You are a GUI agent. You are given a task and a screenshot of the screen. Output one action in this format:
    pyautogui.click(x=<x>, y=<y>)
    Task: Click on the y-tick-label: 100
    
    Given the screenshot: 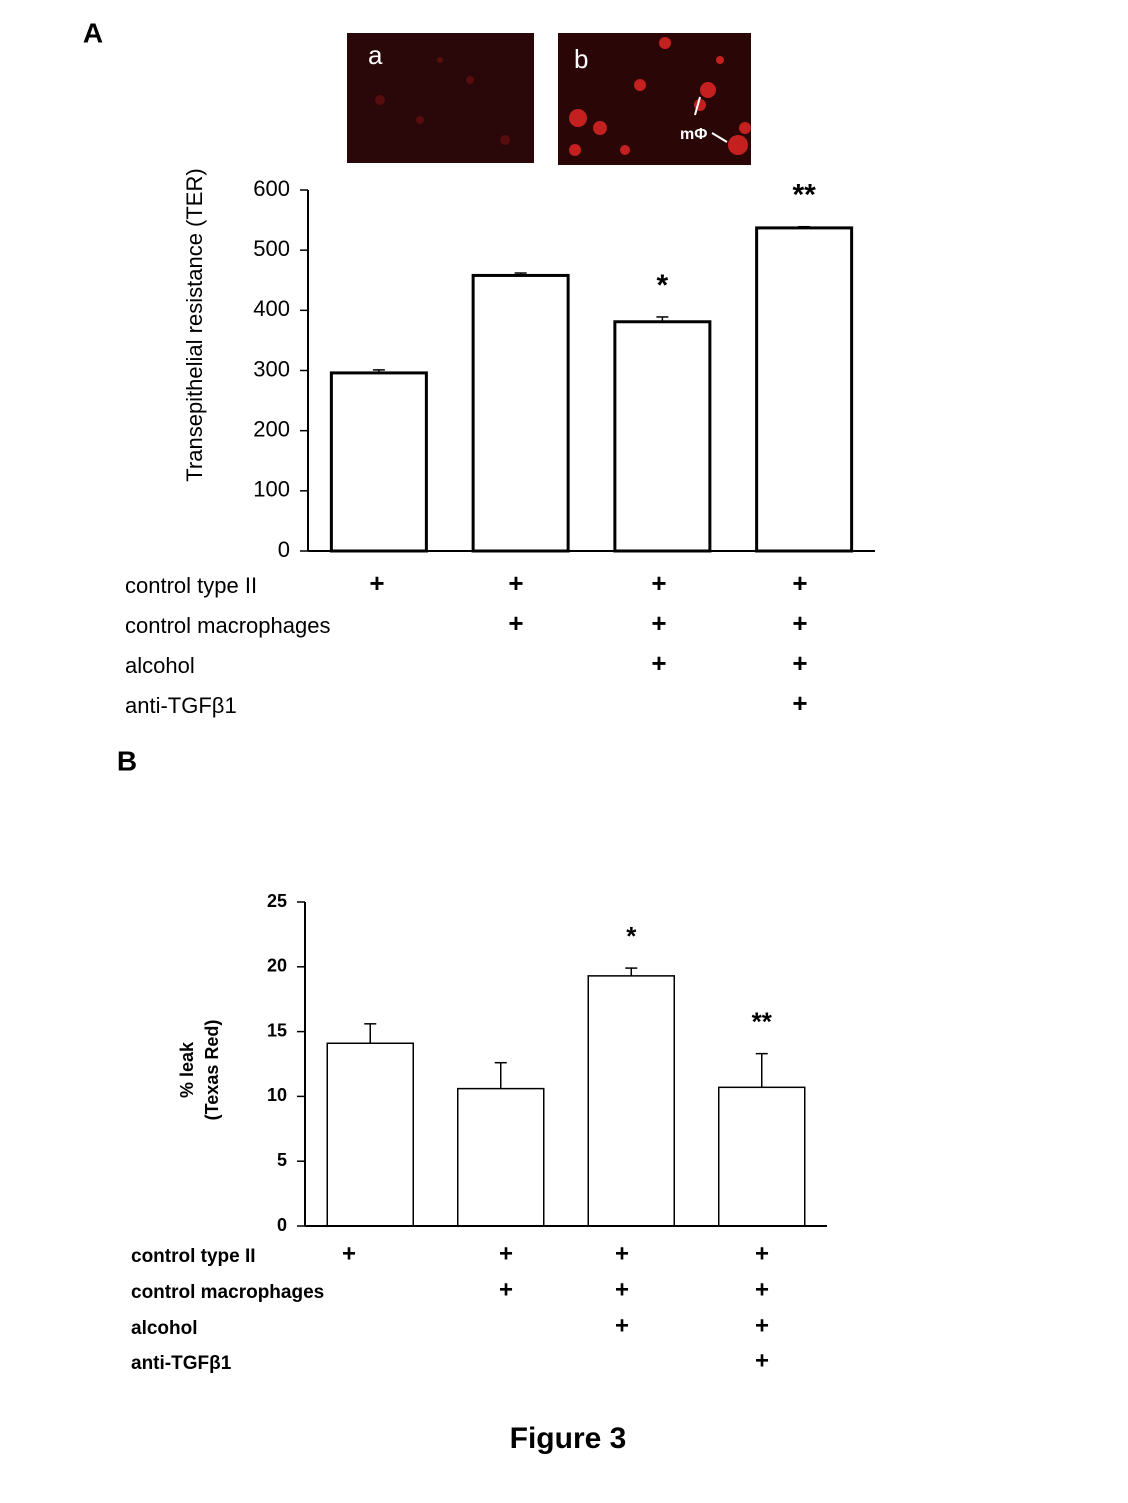 What is the action you would take?
    pyautogui.click(x=271, y=489)
    